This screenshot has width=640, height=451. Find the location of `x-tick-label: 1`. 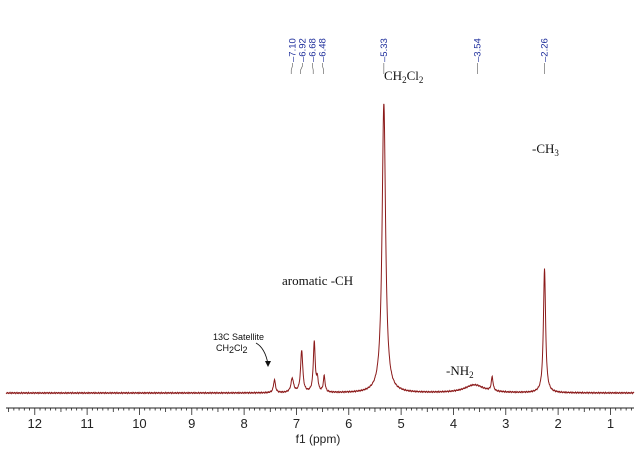

x-tick-label: 1 is located at coordinates (610, 423).